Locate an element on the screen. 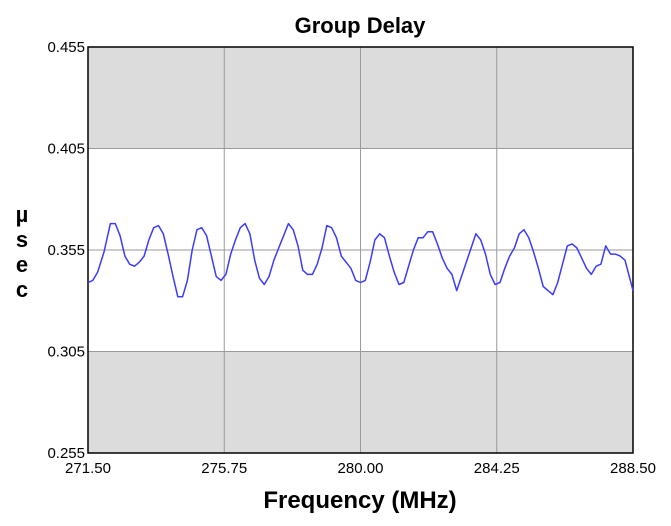  x-tick-labels: 271.50 275.75 280.00 284.25 288.50 is located at coordinates (360, 468).